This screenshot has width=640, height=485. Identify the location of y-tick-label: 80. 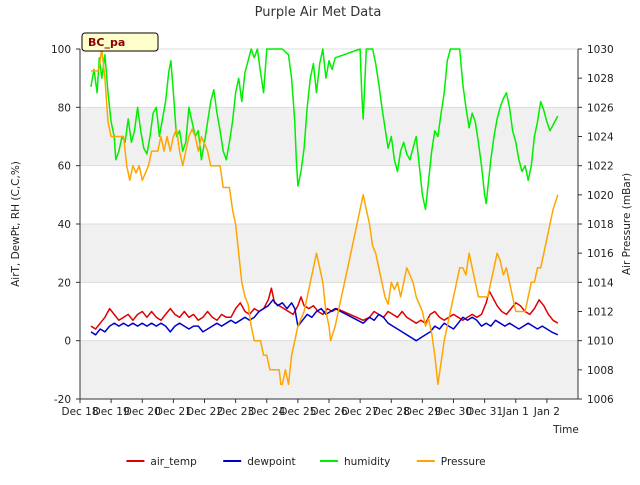
(64, 108).